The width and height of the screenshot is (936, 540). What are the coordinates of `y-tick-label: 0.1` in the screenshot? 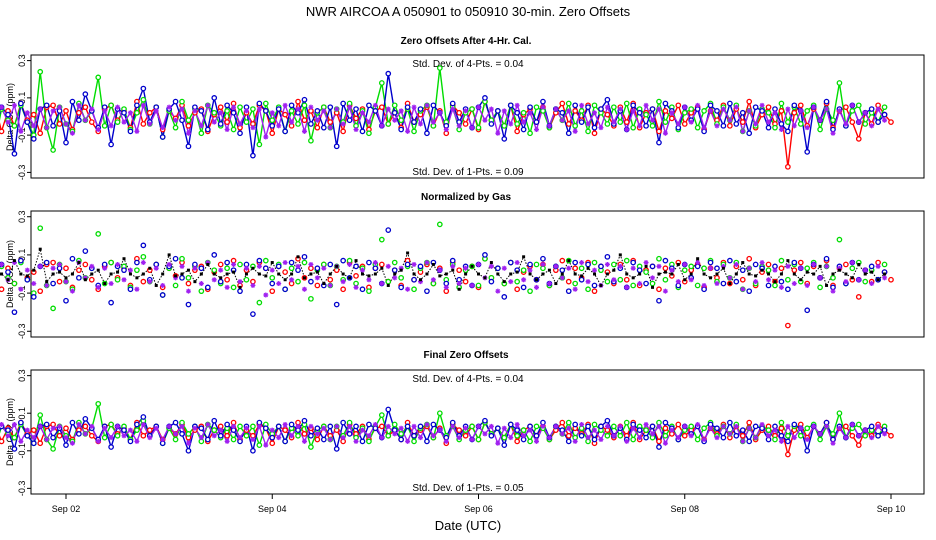 It's located at (22, 255).